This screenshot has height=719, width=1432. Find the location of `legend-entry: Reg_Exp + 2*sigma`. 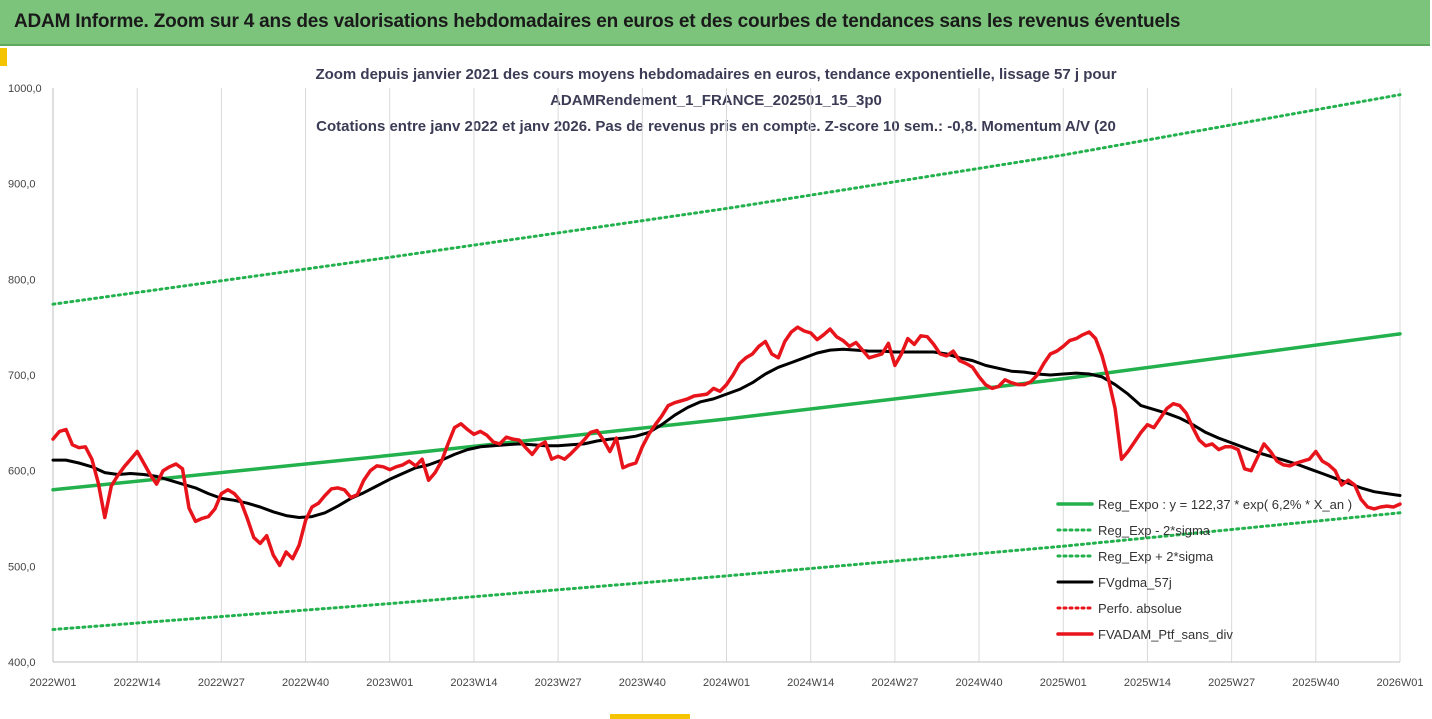

legend-entry: Reg_Exp + 2*sigma is located at coordinates (1156, 556).